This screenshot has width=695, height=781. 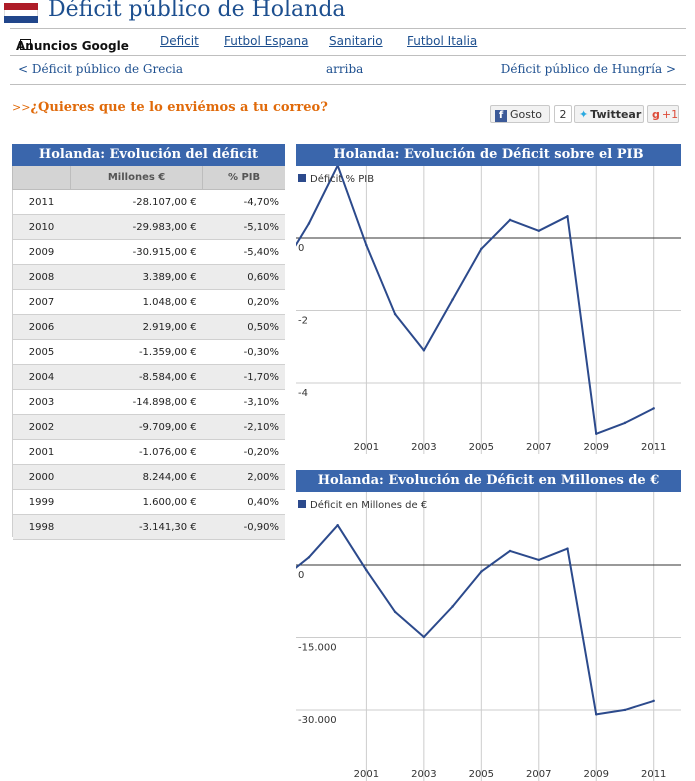 What do you see at coordinates (136, 277) in the screenshot?
I see `cell-millones: 3.389,00 €` at bounding box center [136, 277].